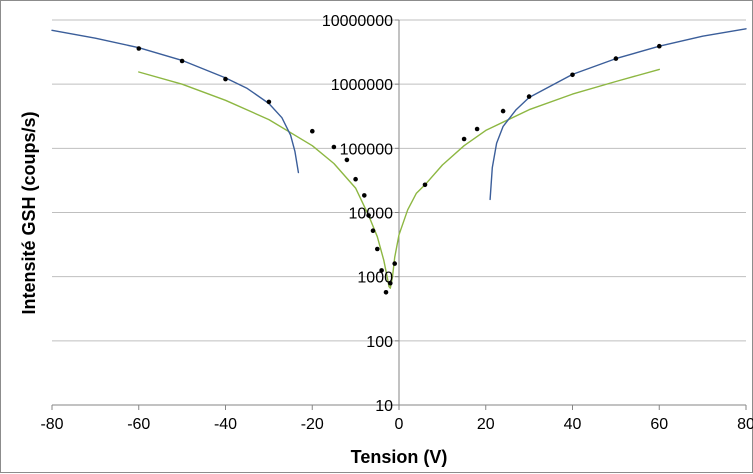 This screenshot has height=474, width=753. I want to click on x-tick-label: 20, so click(486, 424).